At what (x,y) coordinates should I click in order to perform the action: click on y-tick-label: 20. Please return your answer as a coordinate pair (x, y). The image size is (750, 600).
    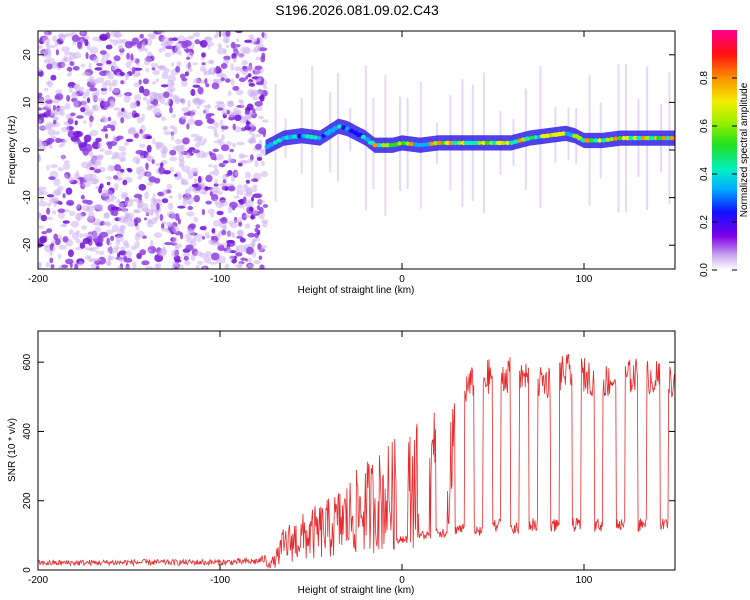
    Looking at the image, I should click on (27, 55).